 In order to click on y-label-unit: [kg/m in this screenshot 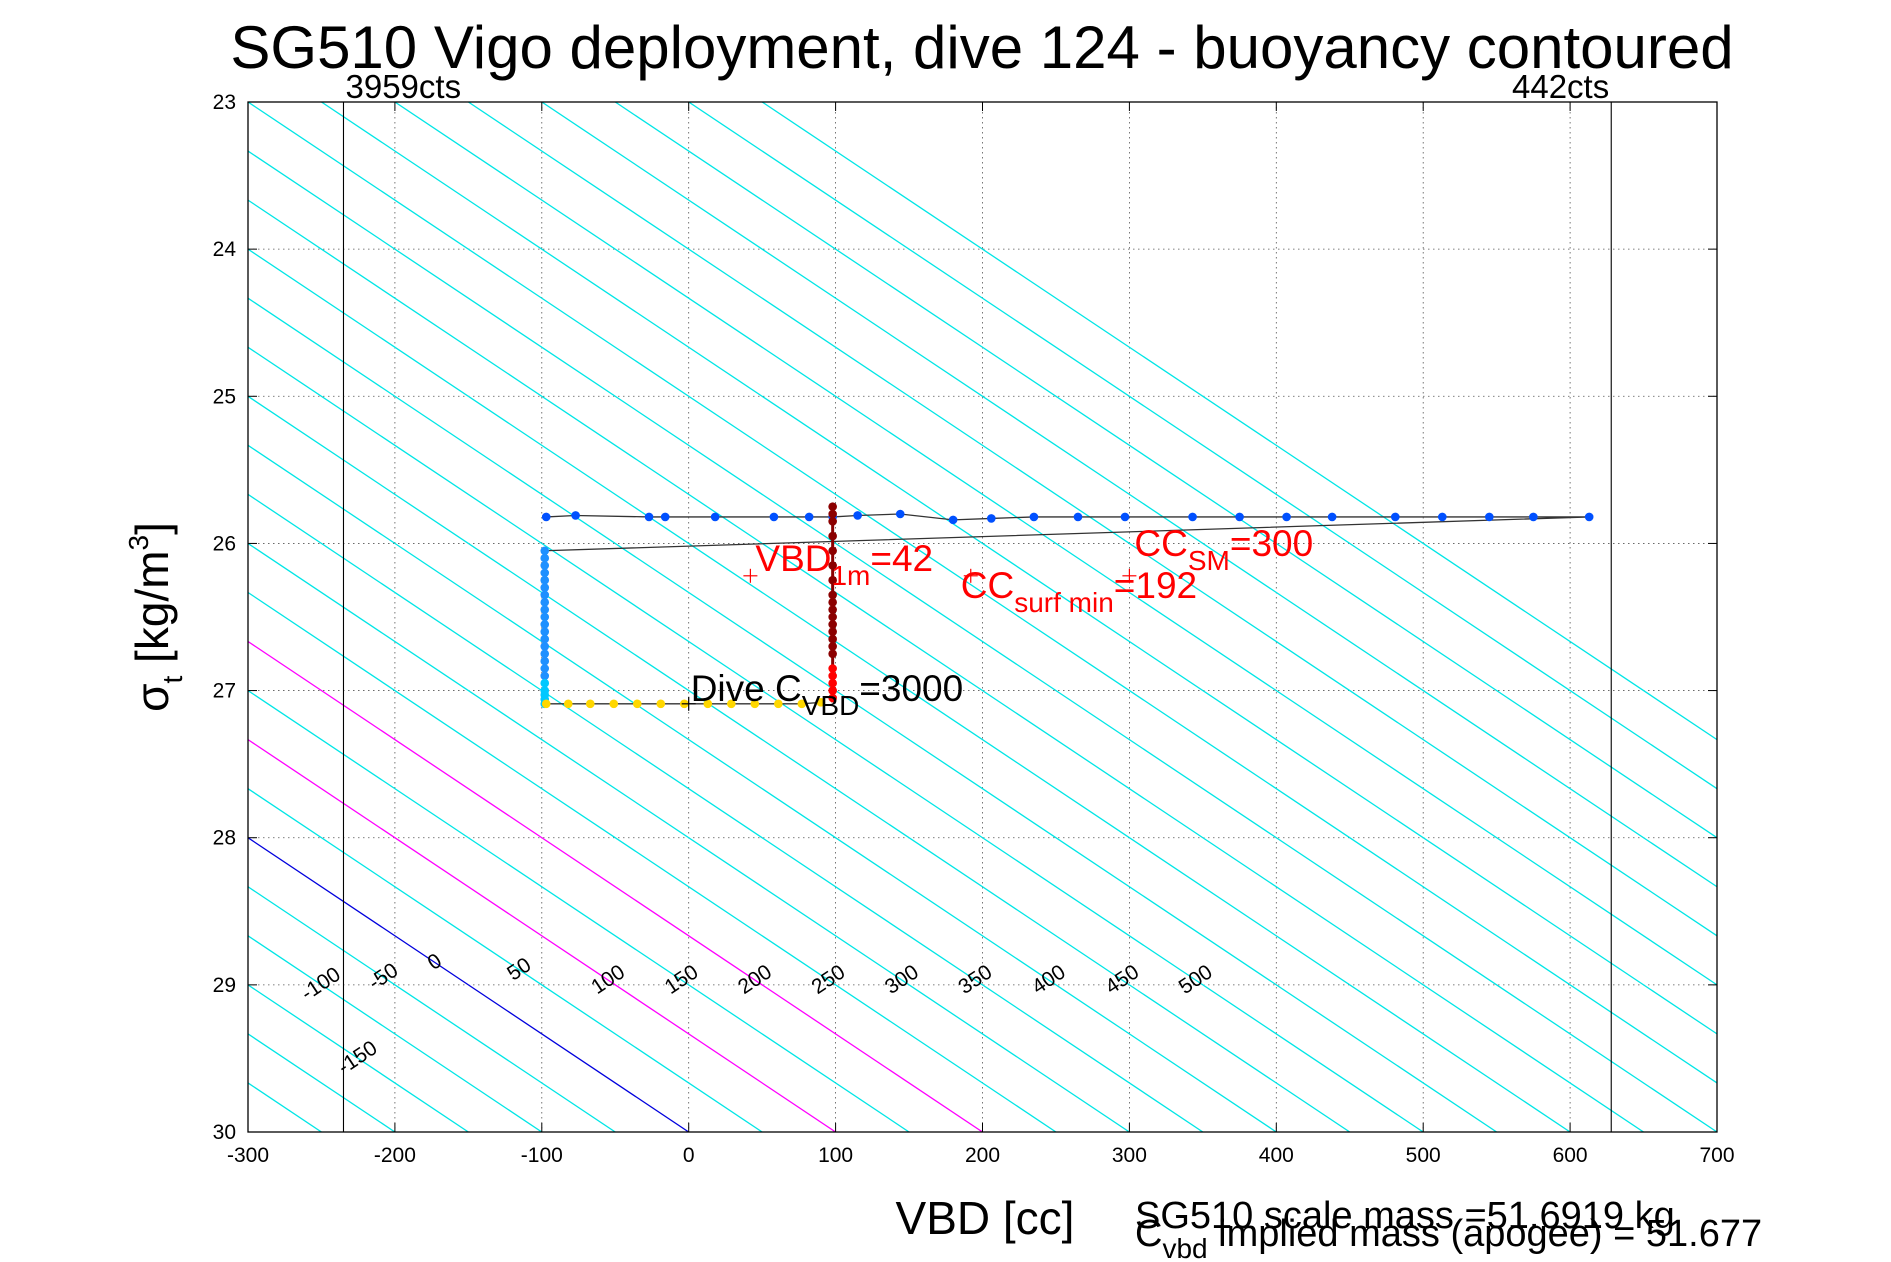, I will do `click(152, 612)`.